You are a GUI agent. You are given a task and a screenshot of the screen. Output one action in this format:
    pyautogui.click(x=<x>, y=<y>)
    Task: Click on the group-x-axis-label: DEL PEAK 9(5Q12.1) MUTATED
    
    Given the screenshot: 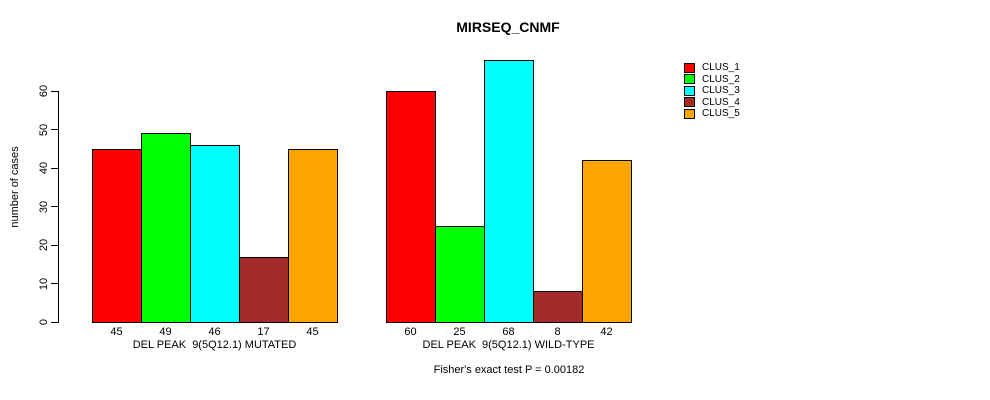 What is the action you would take?
    pyautogui.click(x=214, y=345)
    